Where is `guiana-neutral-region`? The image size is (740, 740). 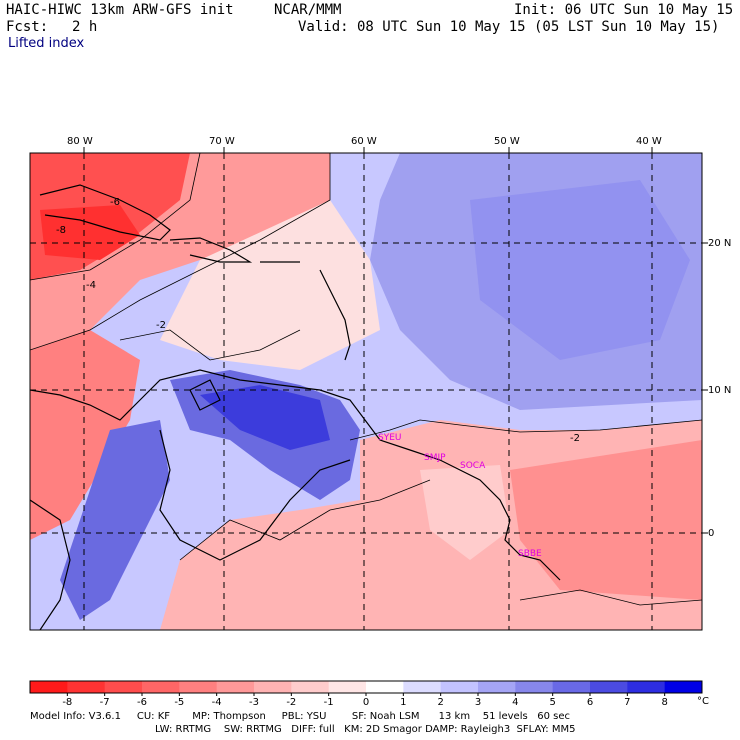
guiana-neutral-region is located at coordinates (465, 512).